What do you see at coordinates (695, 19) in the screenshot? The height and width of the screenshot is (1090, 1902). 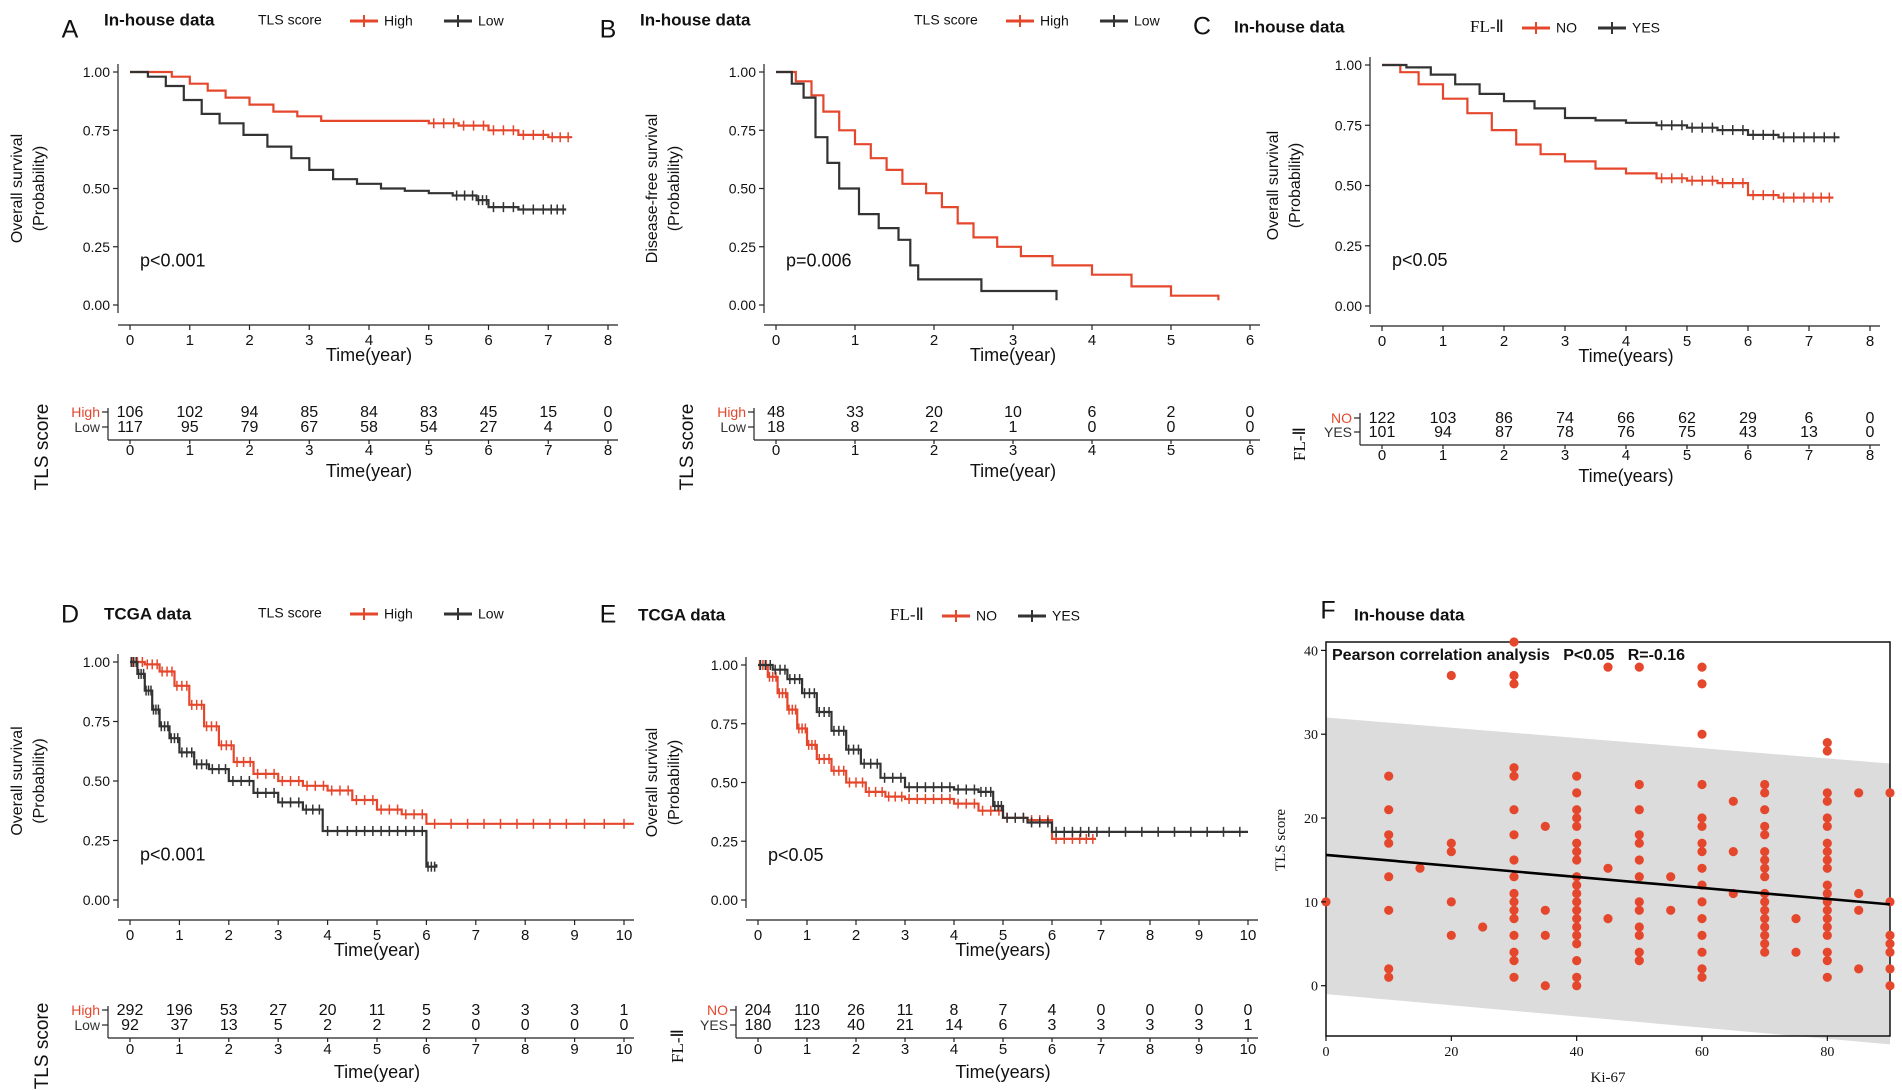 I see `panel-title: In-house data` at bounding box center [695, 19].